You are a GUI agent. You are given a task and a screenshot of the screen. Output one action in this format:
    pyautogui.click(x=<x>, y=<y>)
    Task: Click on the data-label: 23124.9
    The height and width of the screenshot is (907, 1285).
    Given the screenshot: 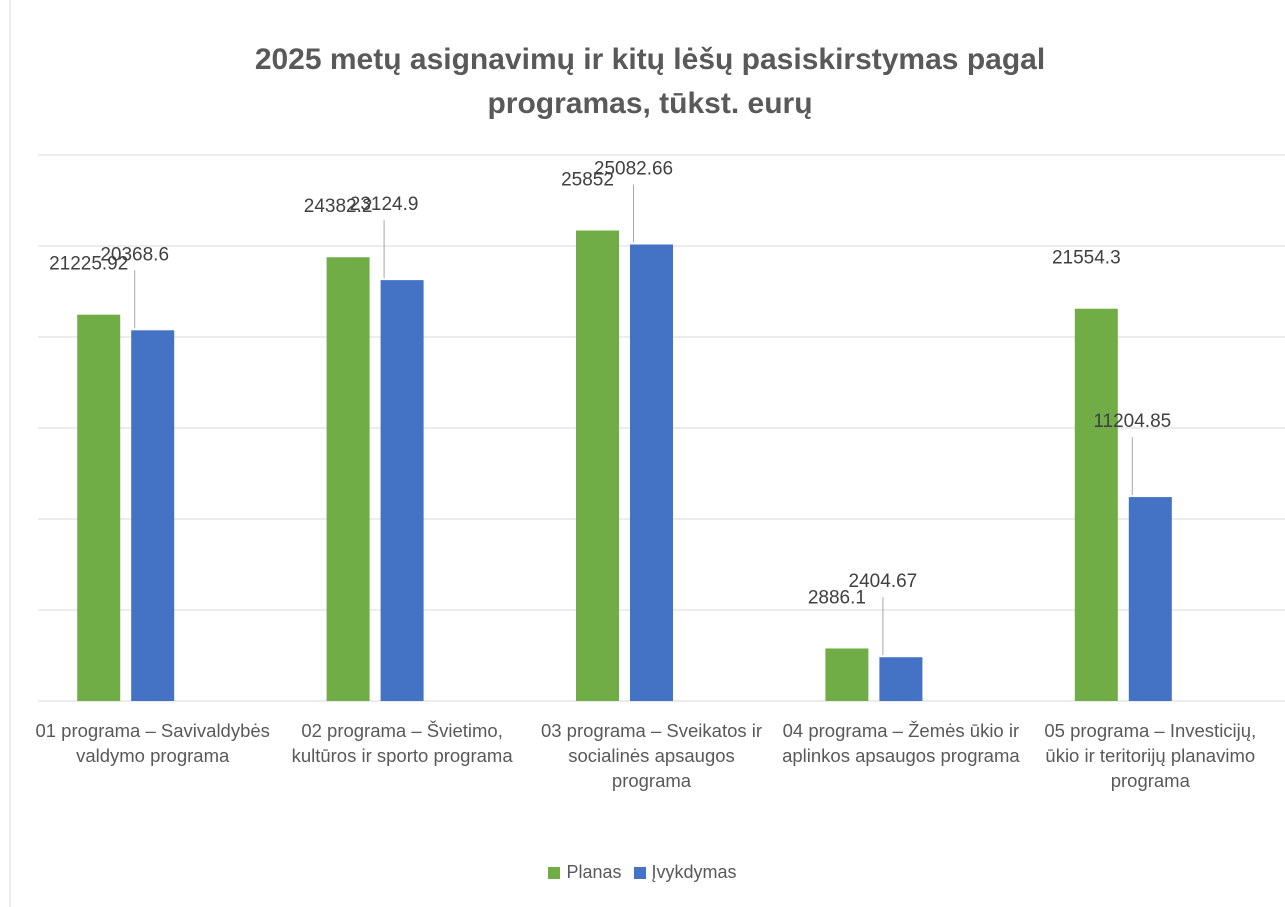 What is the action you would take?
    pyautogui.click(x=384, y=204)
    